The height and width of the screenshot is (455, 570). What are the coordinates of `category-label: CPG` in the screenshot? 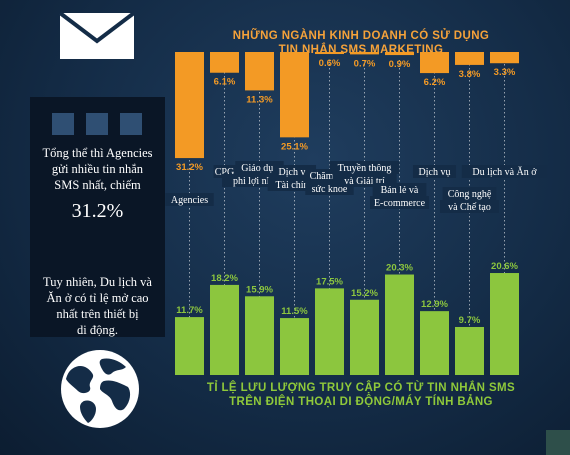 It's located at (224, 172).